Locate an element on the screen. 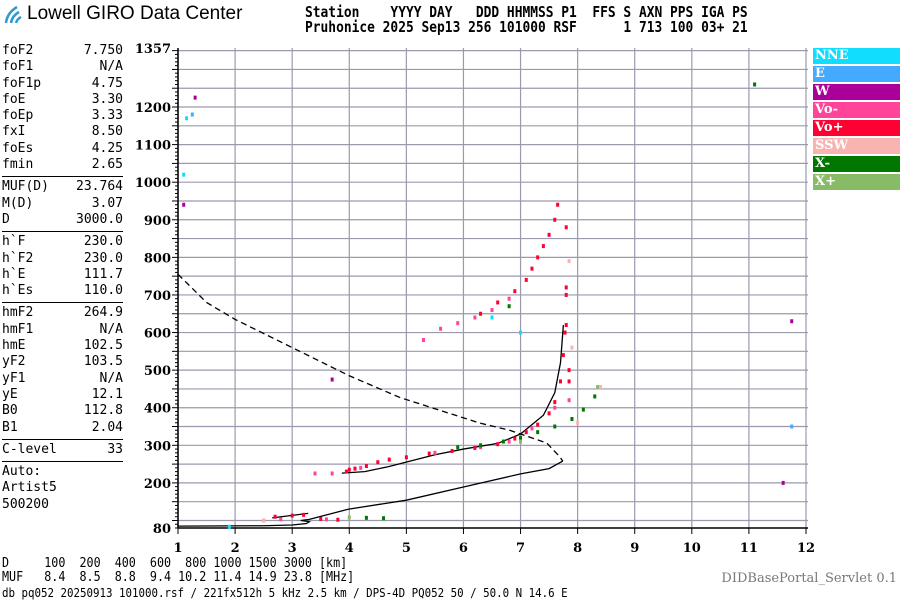 The width and height of the screenshot is (900, 600). param-name: yF1 is located at coordinates (14, 378).